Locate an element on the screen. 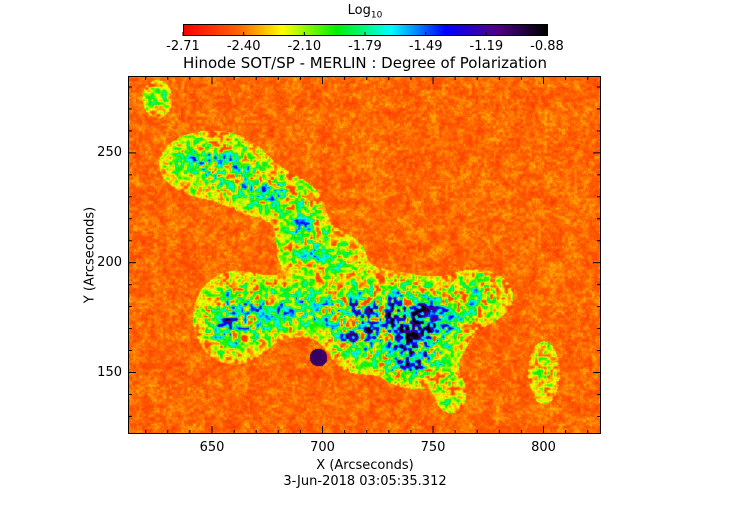 The height and width of the screenshot is (512, 730). x-tick-label: 750 is located at coordinates (433, 447).